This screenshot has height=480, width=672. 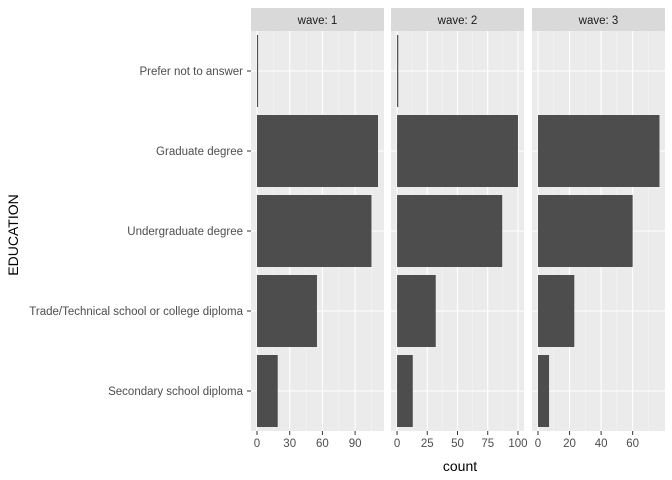 I want to click on x-tick-label: 20, so click(x=569, y=444).